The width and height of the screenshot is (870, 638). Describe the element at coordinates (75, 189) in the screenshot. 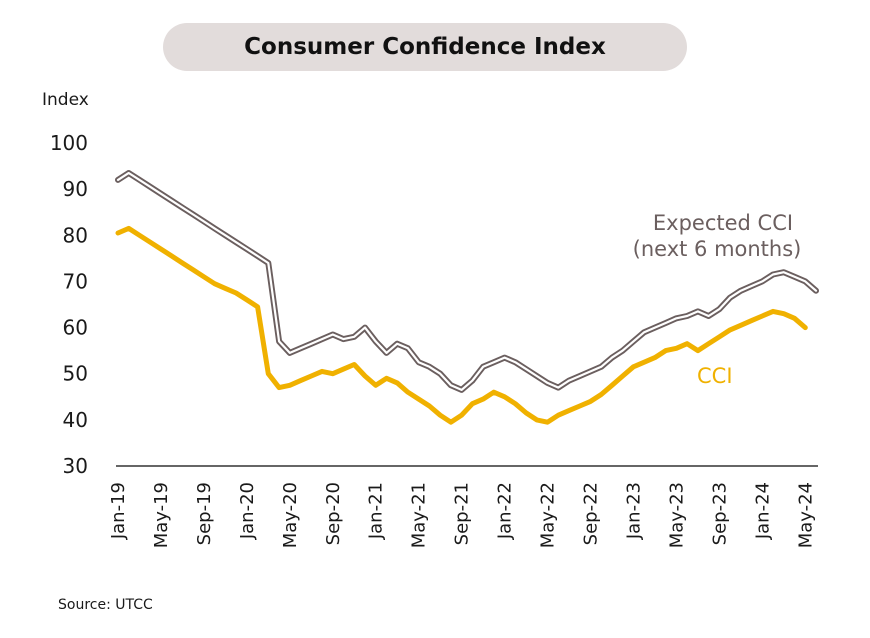

I see `y-tick-label: 90` at that location.